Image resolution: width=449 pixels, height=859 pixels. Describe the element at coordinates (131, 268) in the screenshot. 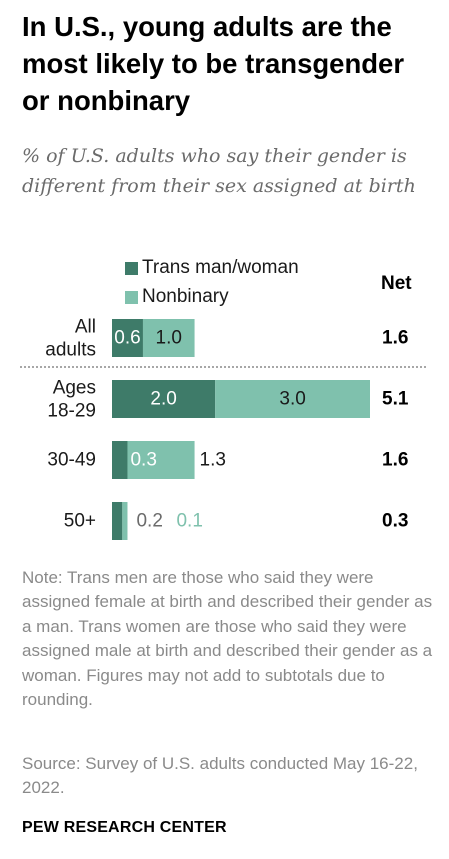

I see `legend-swatch-trans` at that location.